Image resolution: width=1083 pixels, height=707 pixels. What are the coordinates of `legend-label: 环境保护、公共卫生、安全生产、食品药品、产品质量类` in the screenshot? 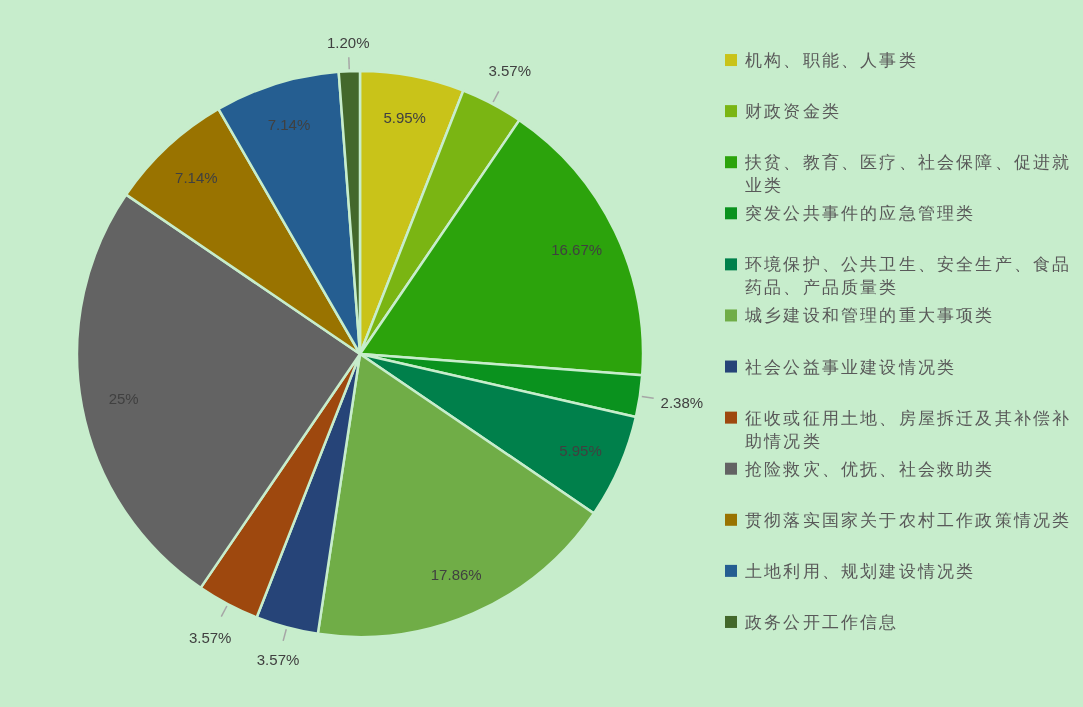 It's located at (908, 276).